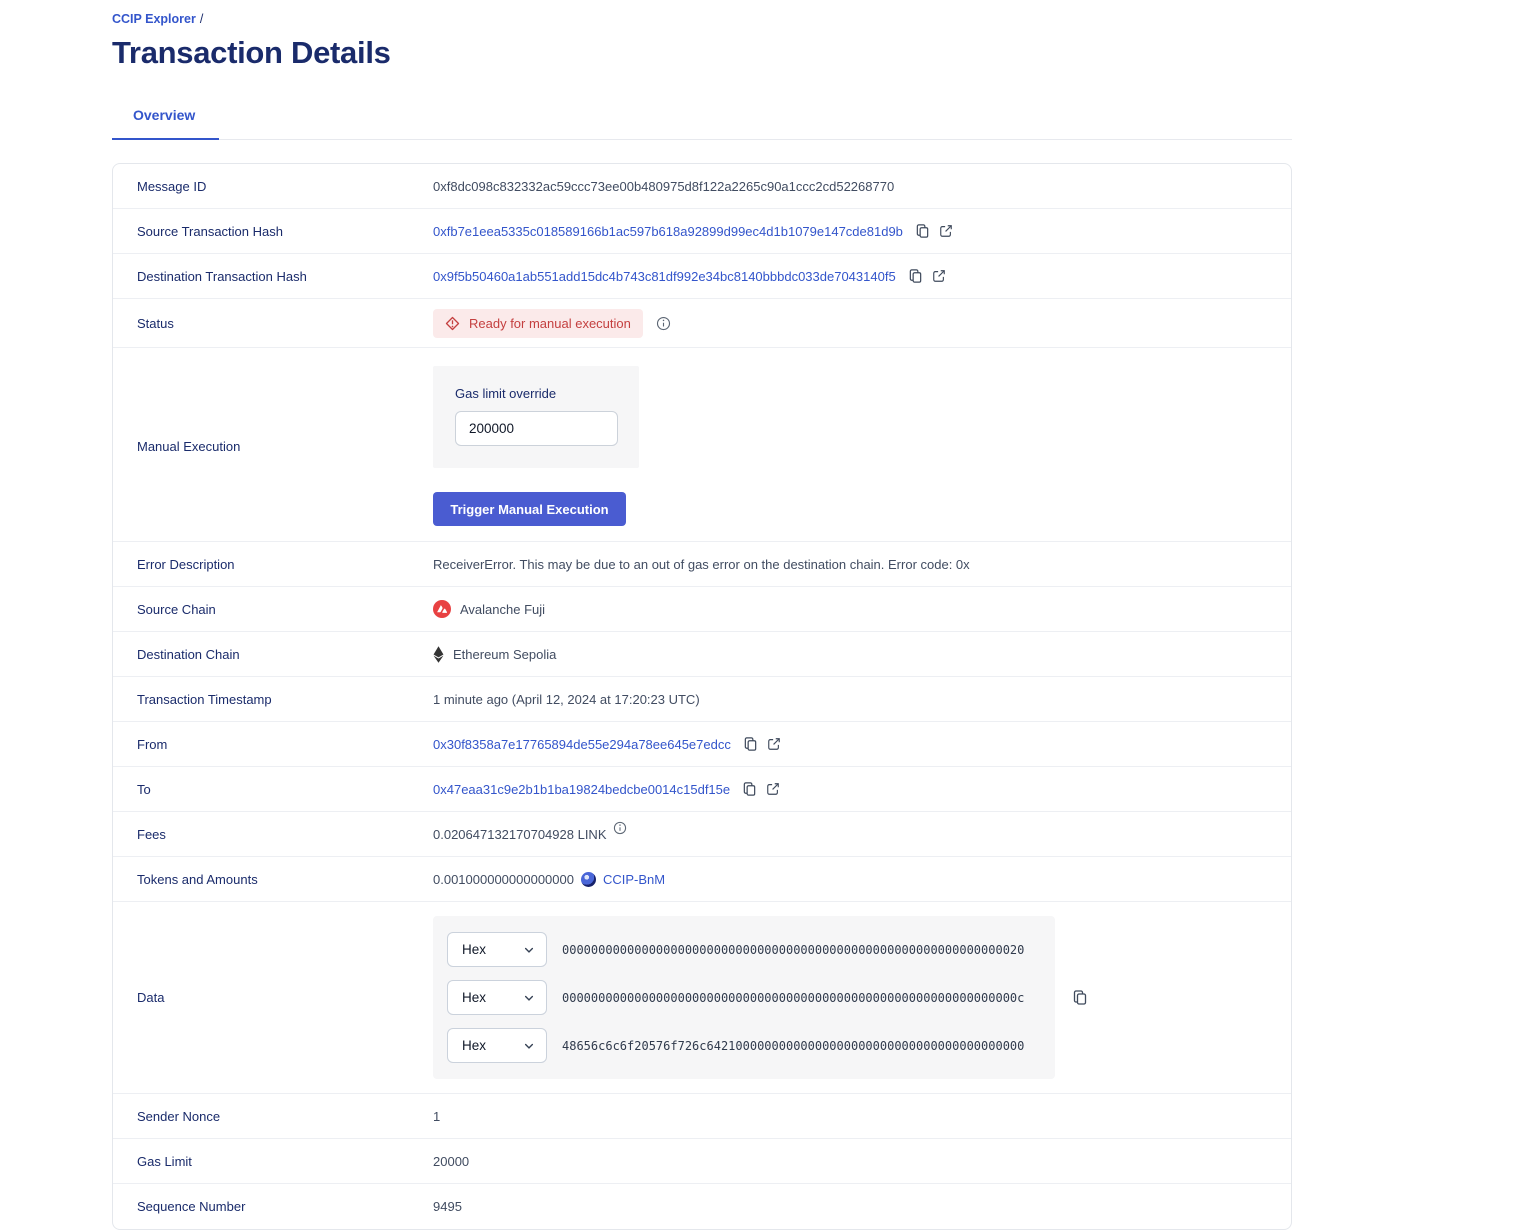  I want to click on status-badge: Ready for manual execution, so click(538, 323).